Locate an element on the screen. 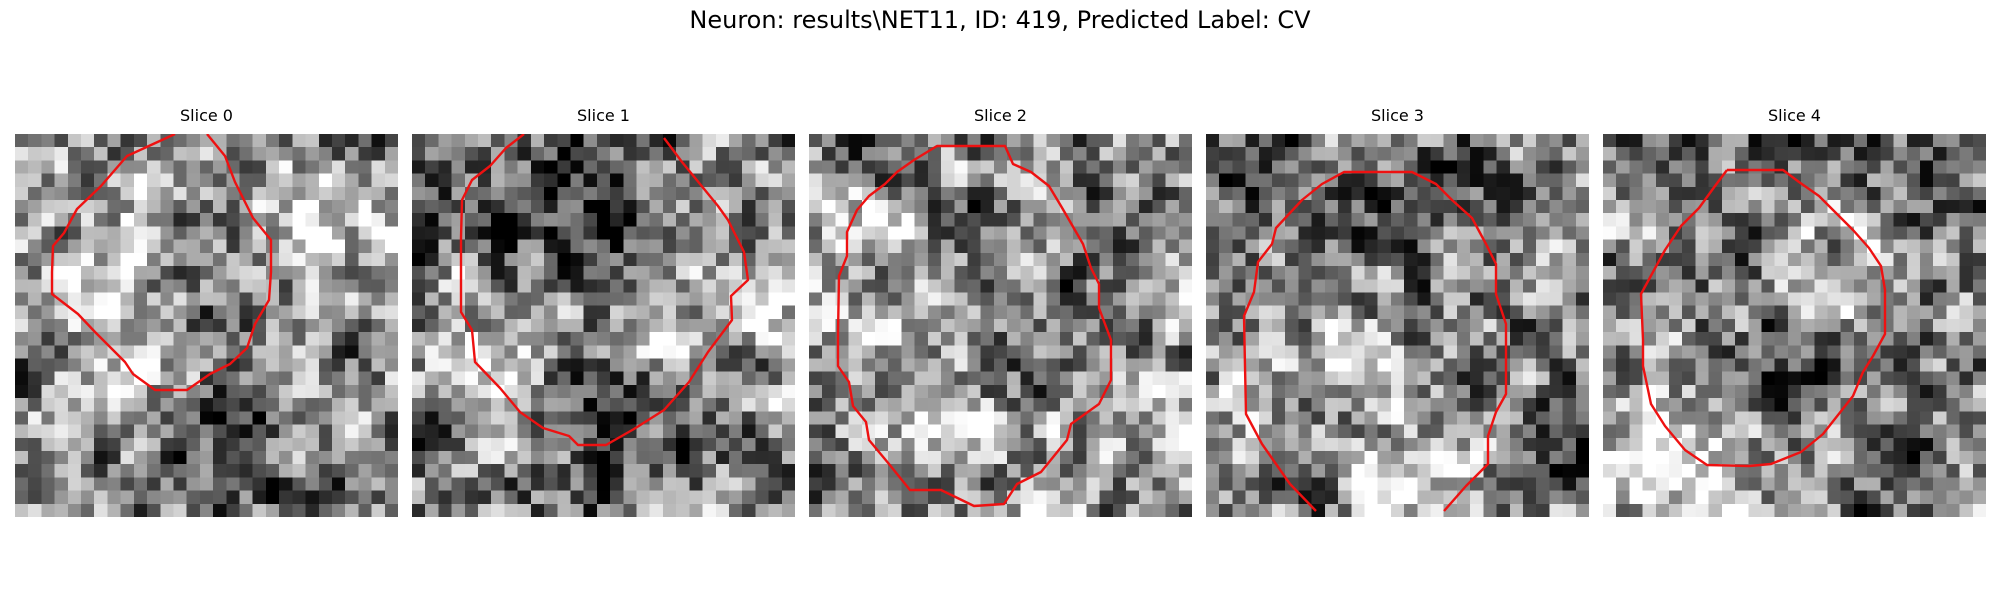 Image resolution: width=2000 pixels, height=600 pixels. slice-panel-0: Slice 0 is located at coordinates (206, 310).